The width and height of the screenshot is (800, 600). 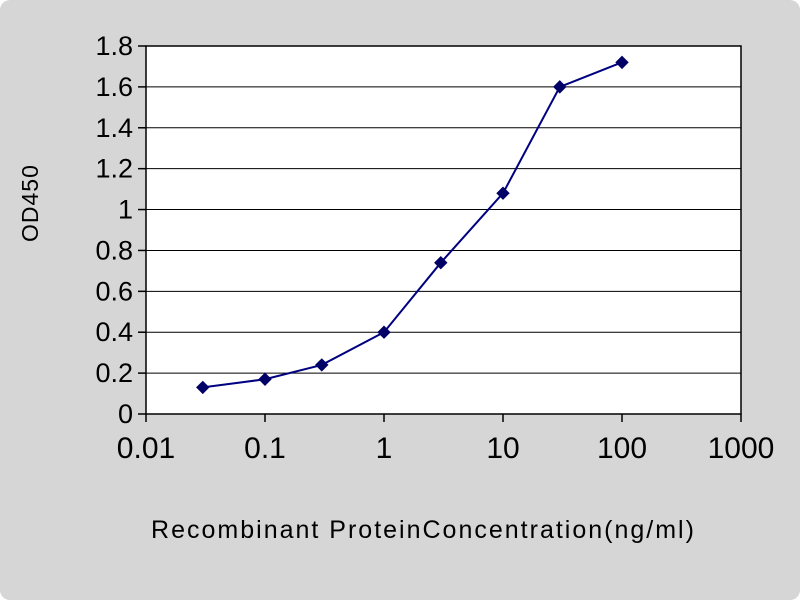 What do you see at coordinates (265, 448) in the screenshot?
I see `x-tick-label: 0.1` at bounding box center [265, 448].